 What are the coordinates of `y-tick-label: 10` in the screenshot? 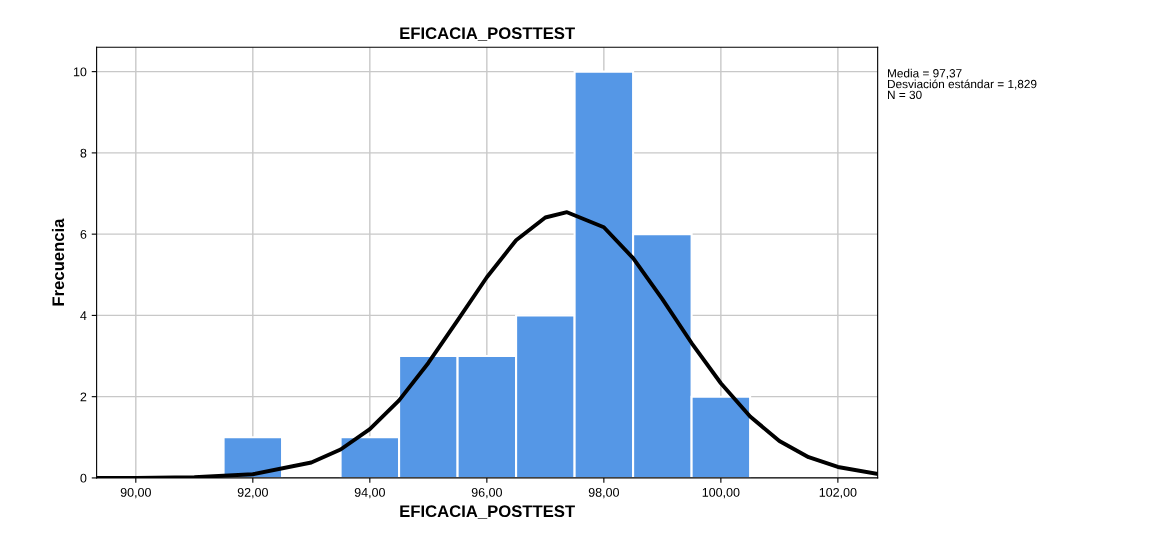 It's located at (80, 72).